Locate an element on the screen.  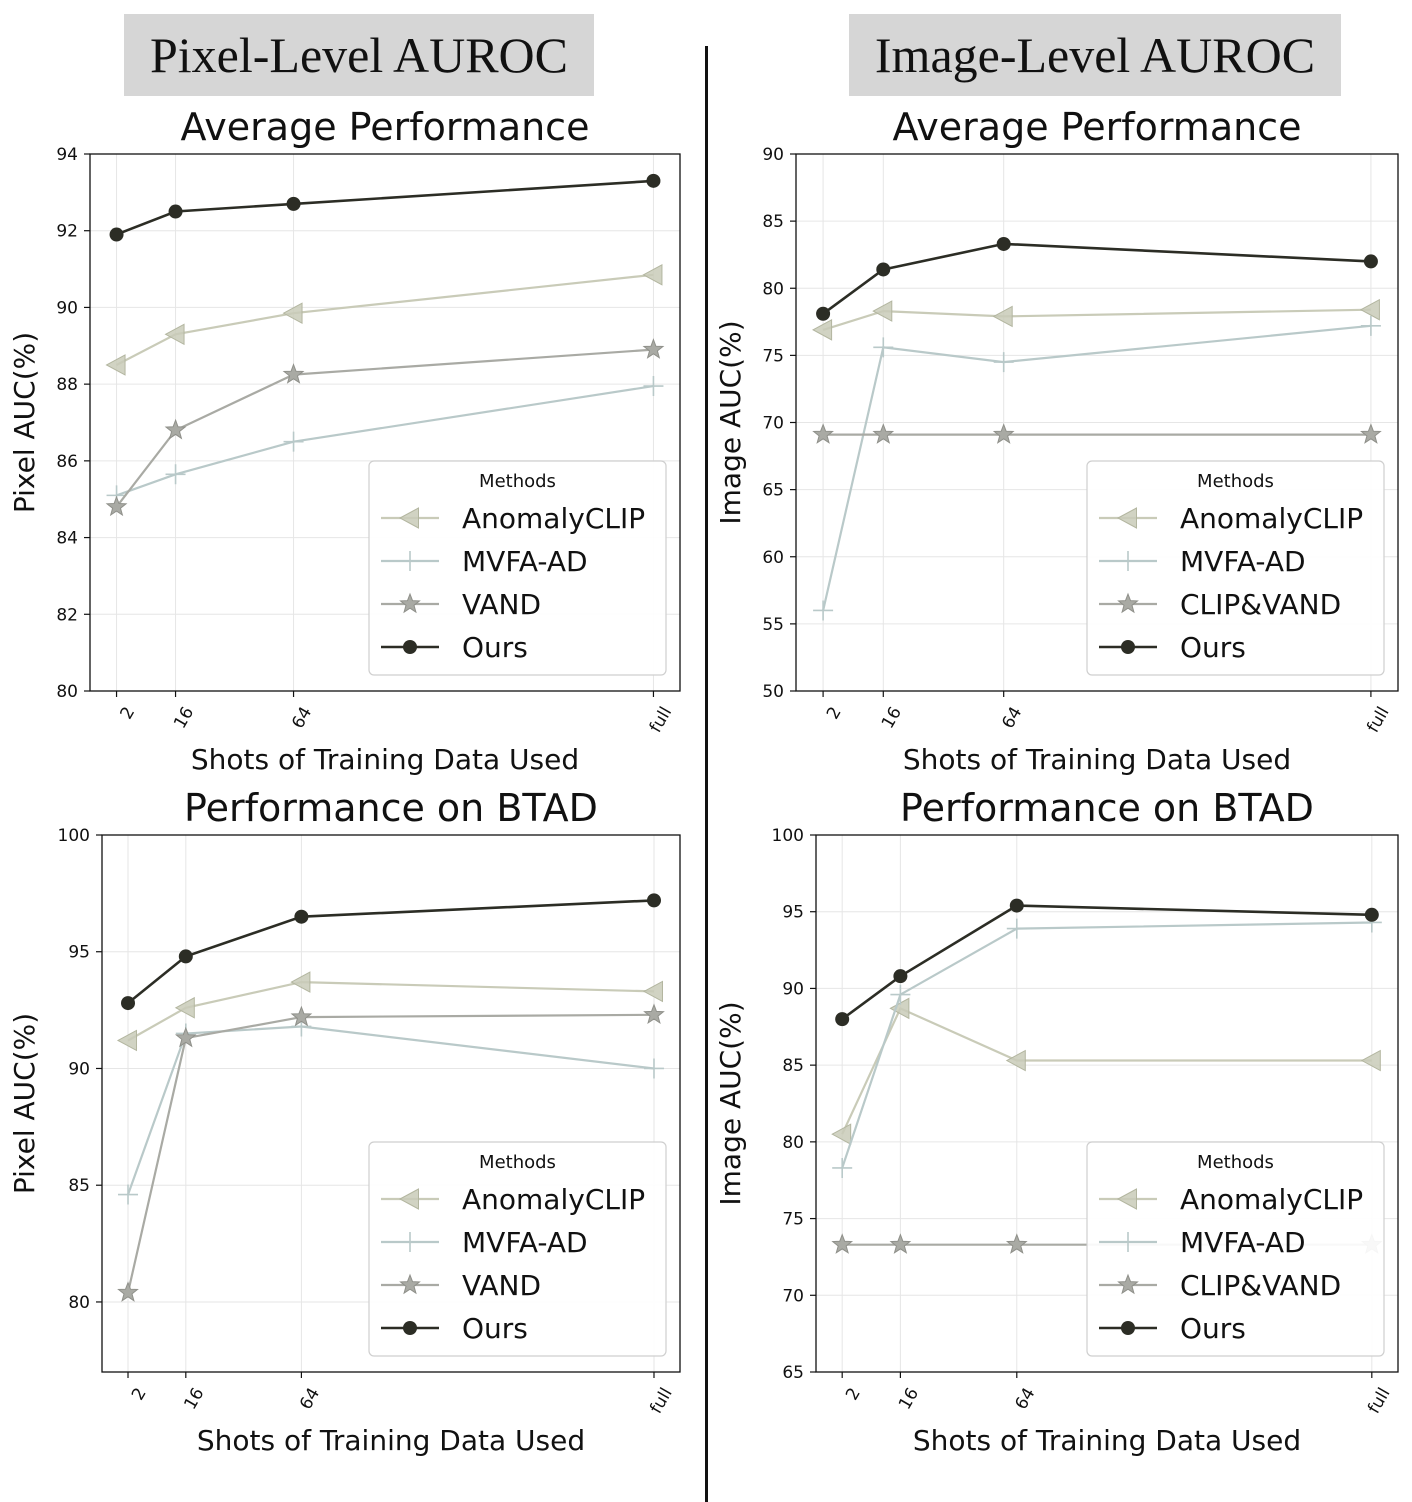
x-tick-label: full is located at coordinates (661, 1401).